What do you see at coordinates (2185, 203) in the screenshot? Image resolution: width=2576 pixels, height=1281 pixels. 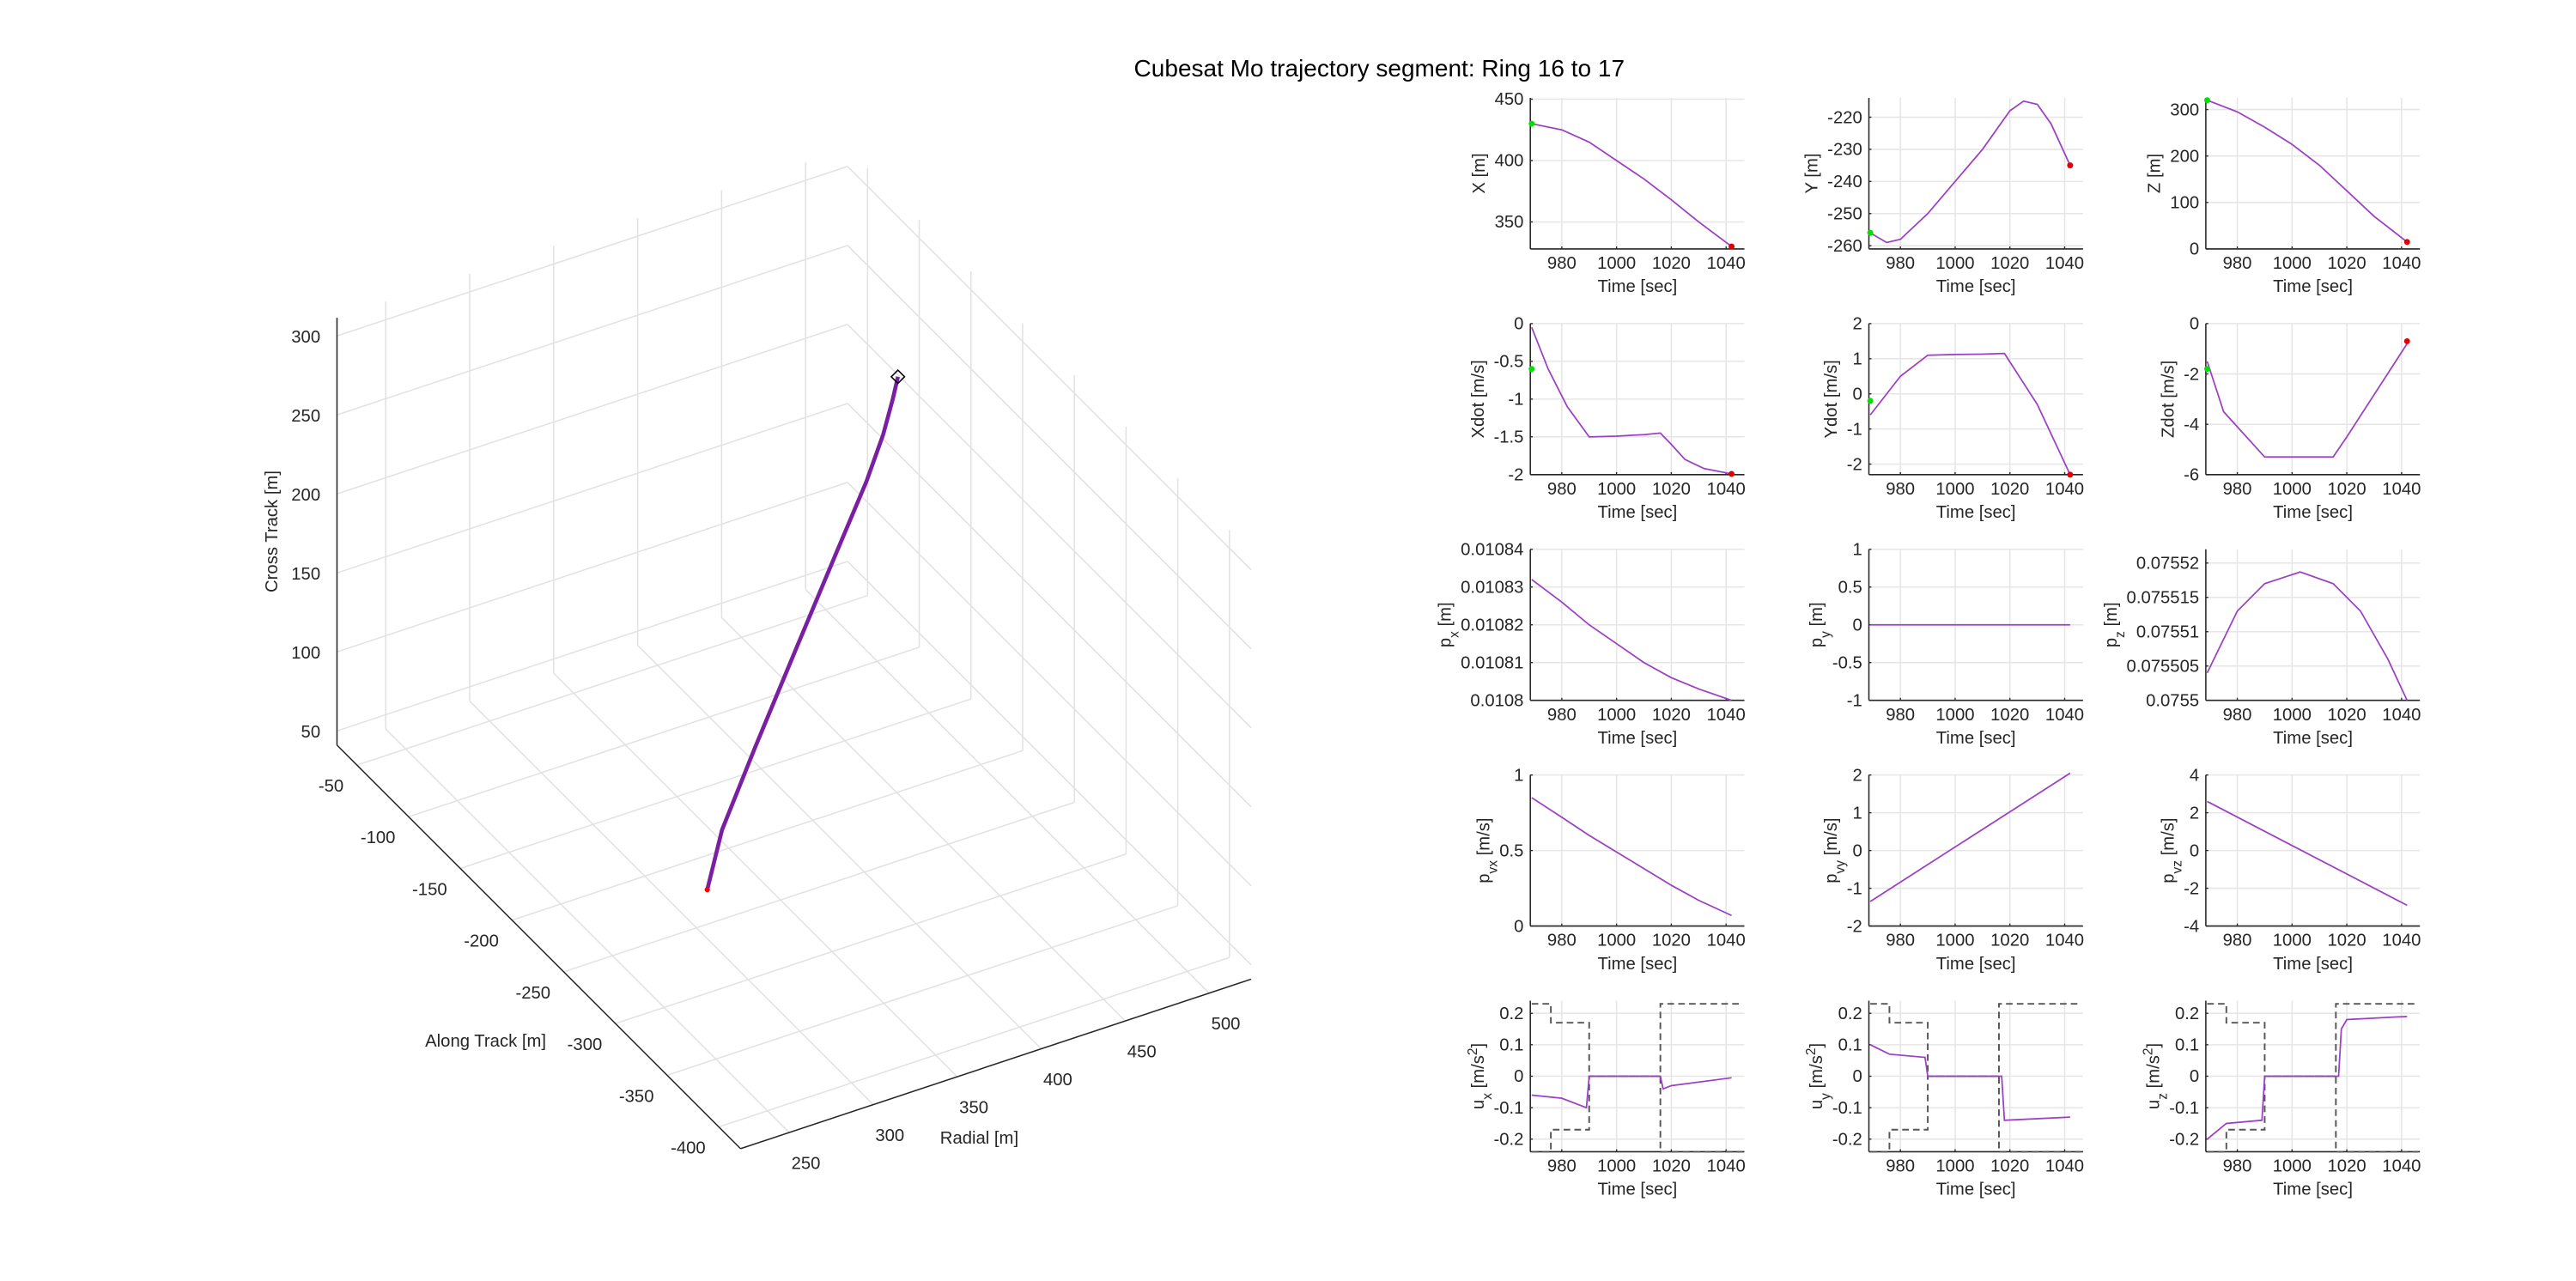 I see `y-tick-label: 100` at bounding box center [2185, 203].